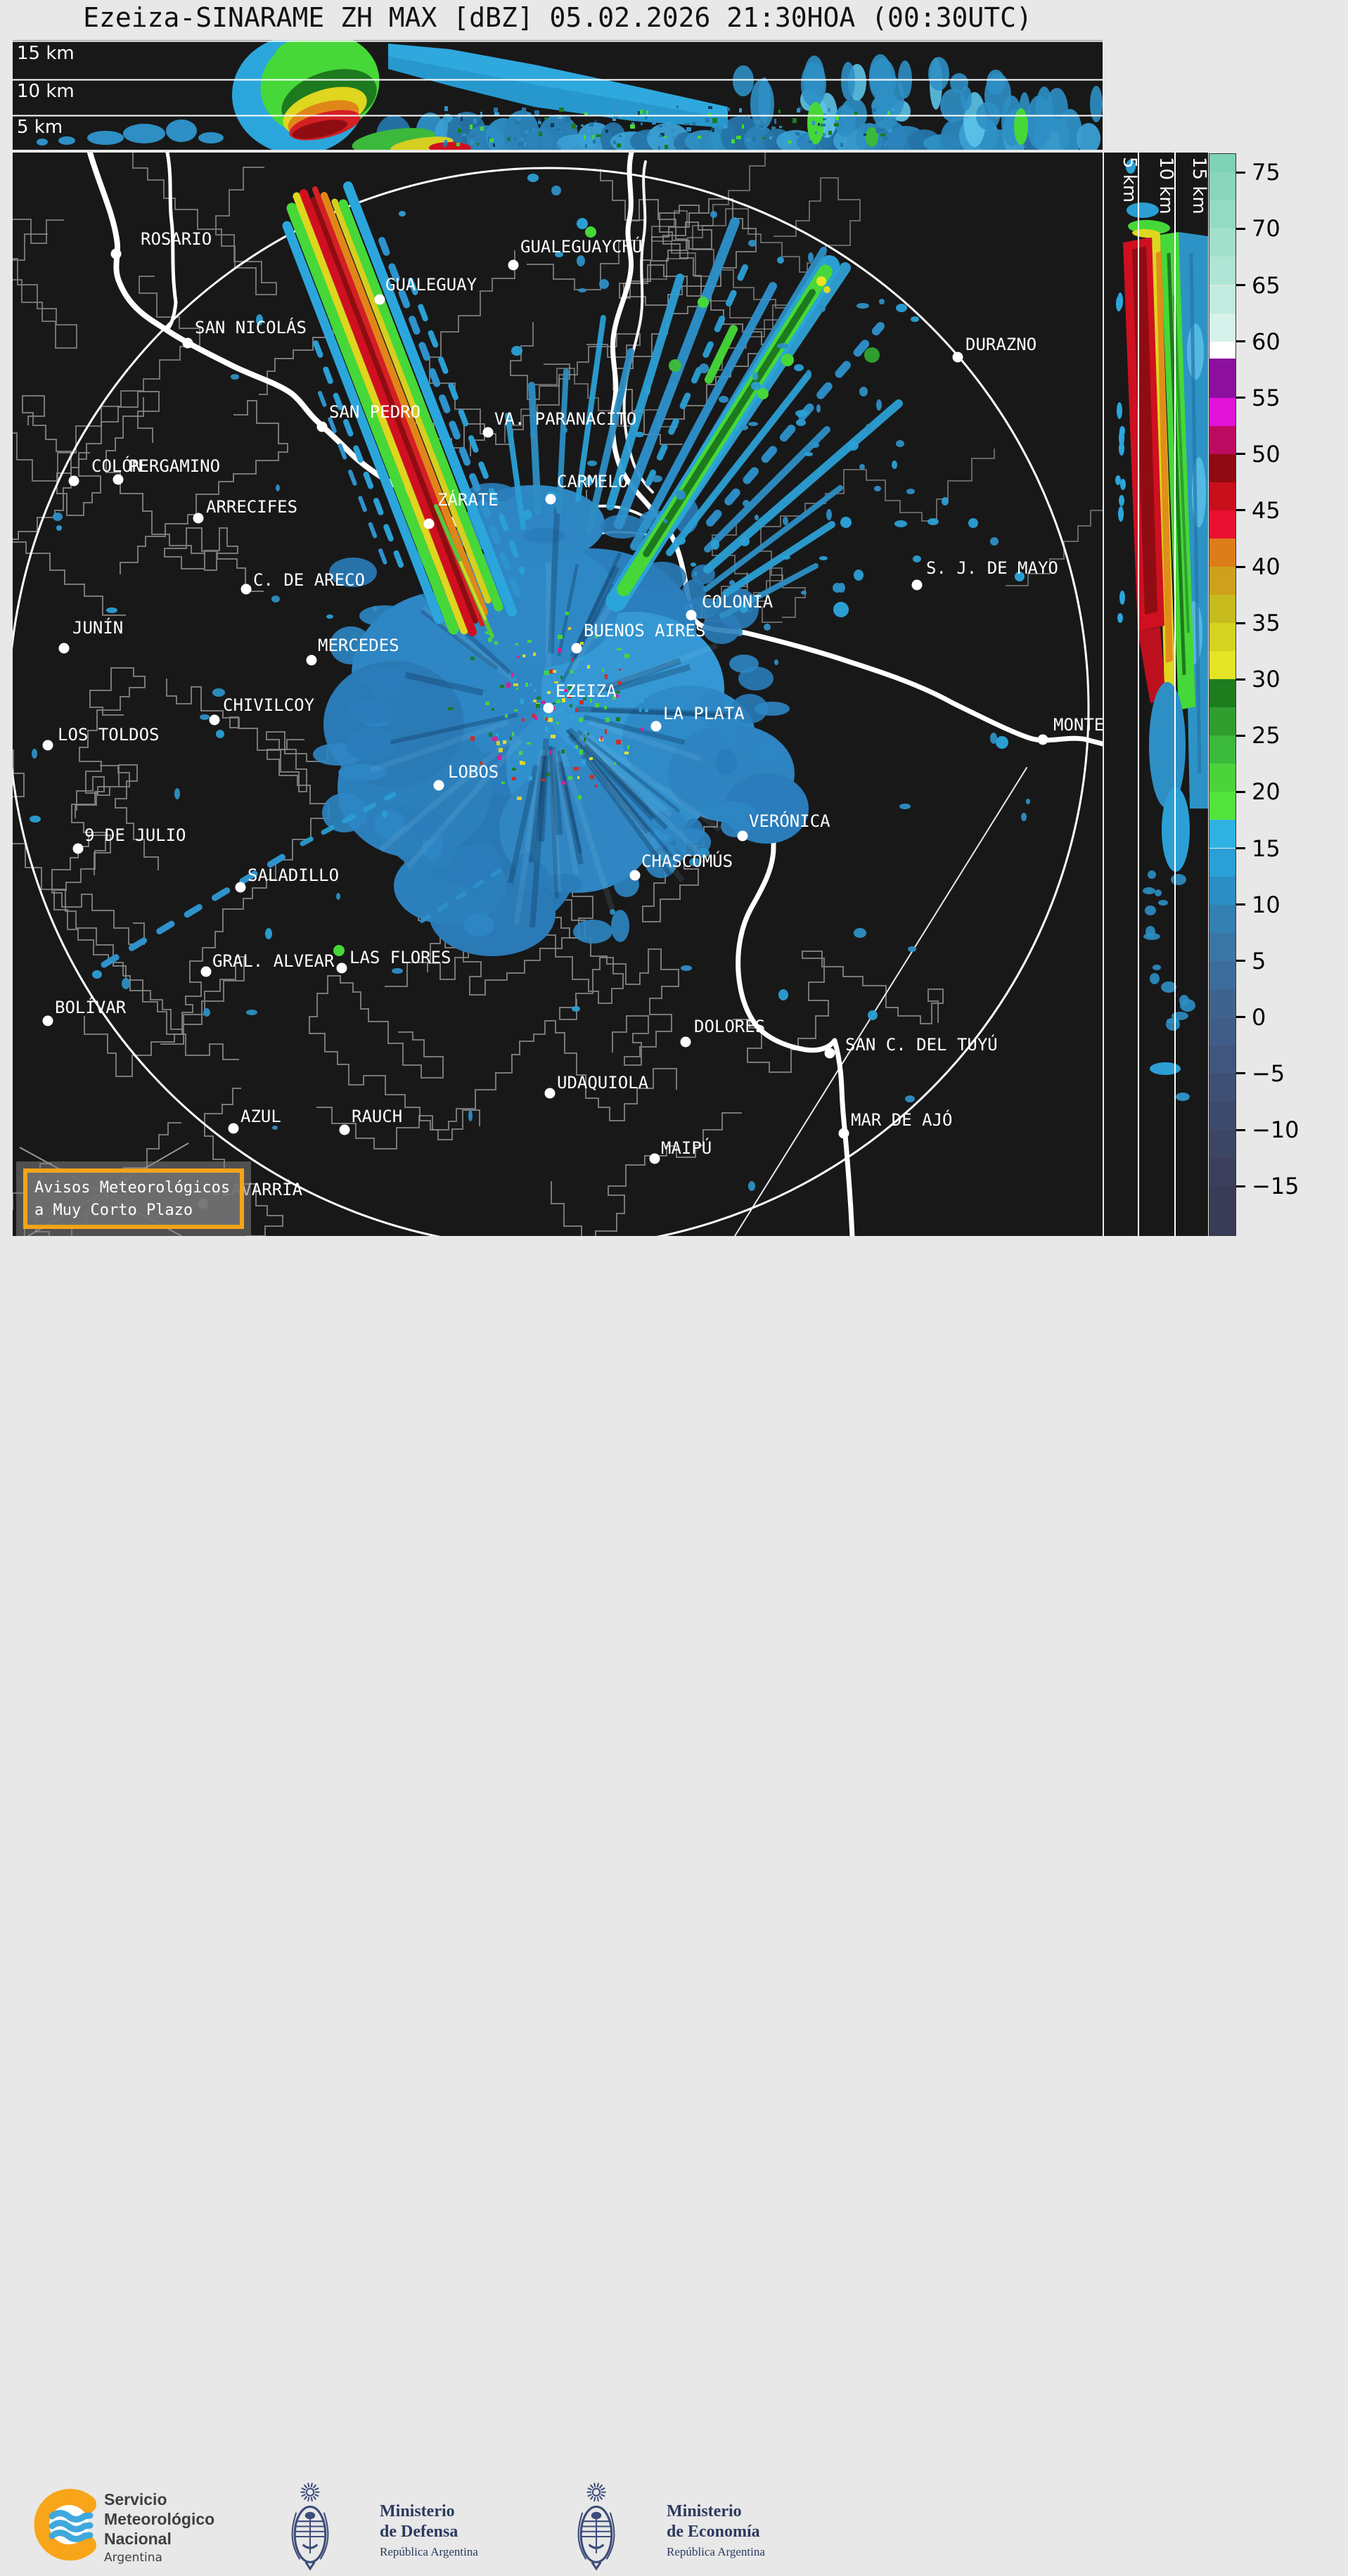 The height and width of the screenshot is (2576, 1348). I want to click on height-label-15km: 15 km, so click(46, 53).